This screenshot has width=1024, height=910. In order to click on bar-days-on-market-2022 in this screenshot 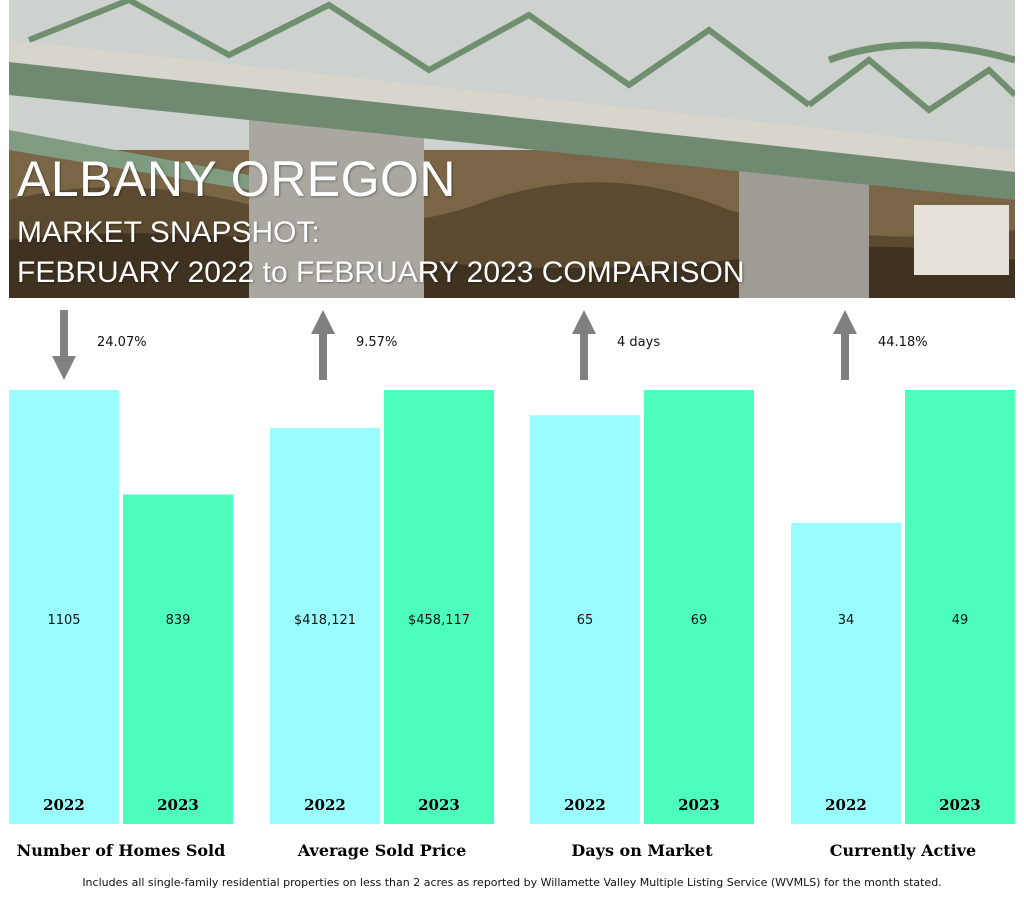, I will do `click(585, 619)`.